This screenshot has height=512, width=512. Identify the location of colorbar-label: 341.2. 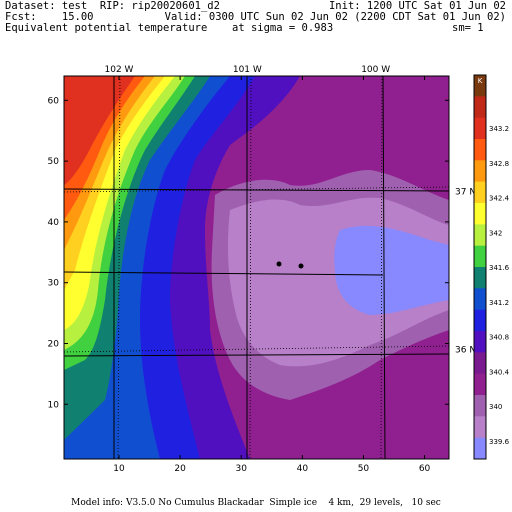
(499, 303).